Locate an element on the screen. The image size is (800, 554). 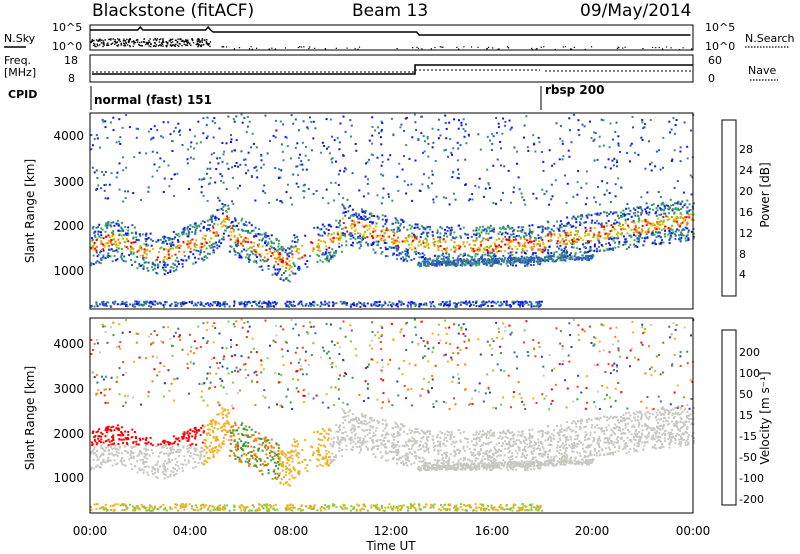
nsearch-tick-top: 10^5 is located at coordinates (720, 27).